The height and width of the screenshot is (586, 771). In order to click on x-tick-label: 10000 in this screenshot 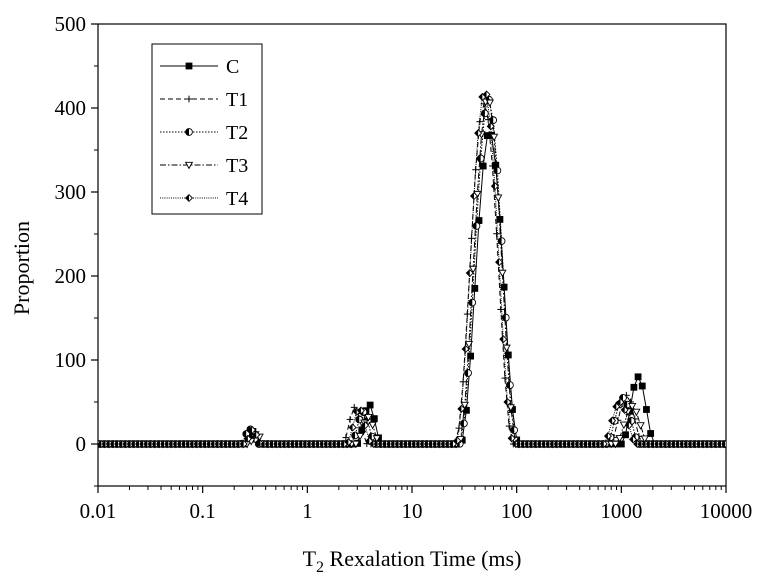, I will do `click(726, 511)`.